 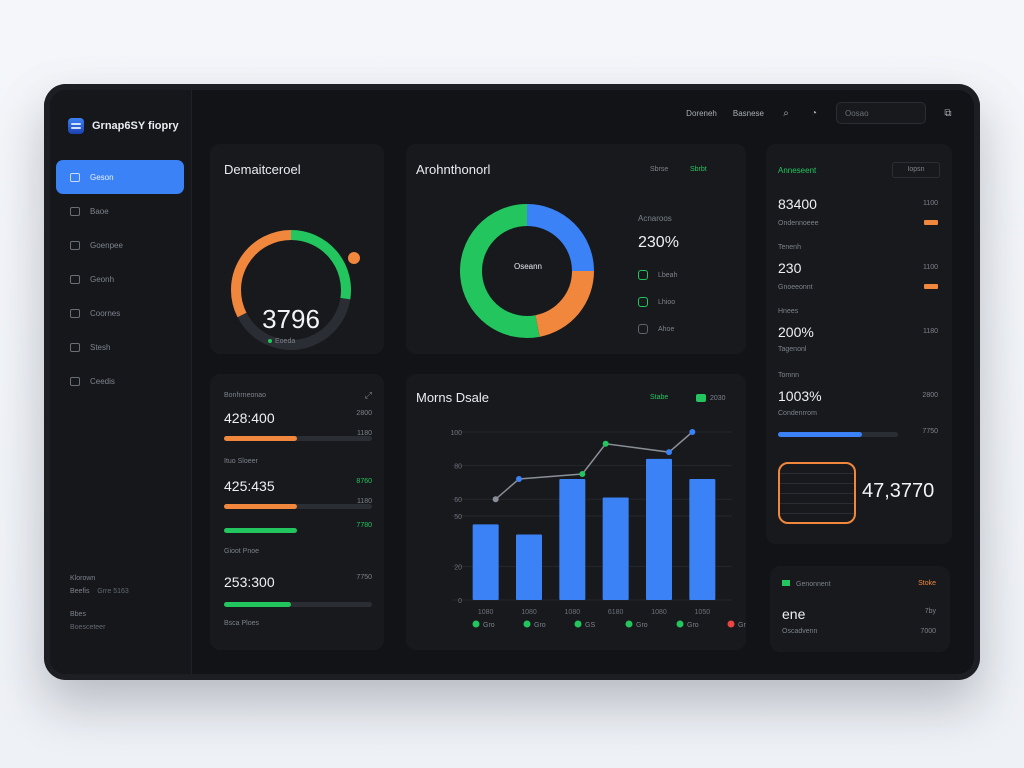 I want to click on line-series, so click(x=594, y=465).